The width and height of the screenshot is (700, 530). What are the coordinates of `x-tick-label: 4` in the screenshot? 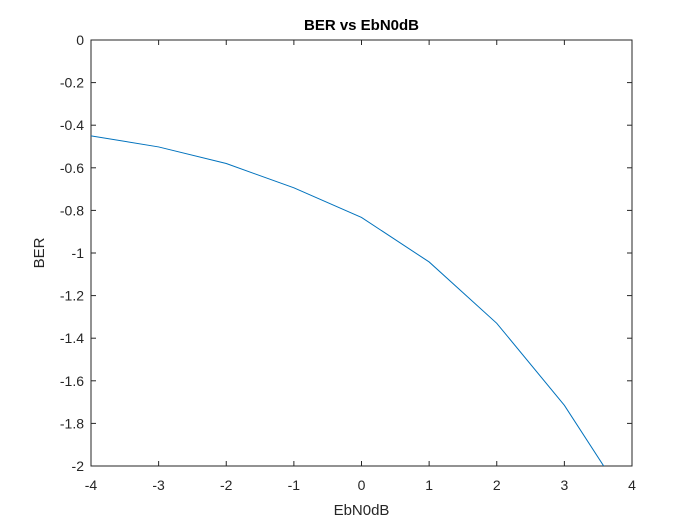 It's located at (632, 485).